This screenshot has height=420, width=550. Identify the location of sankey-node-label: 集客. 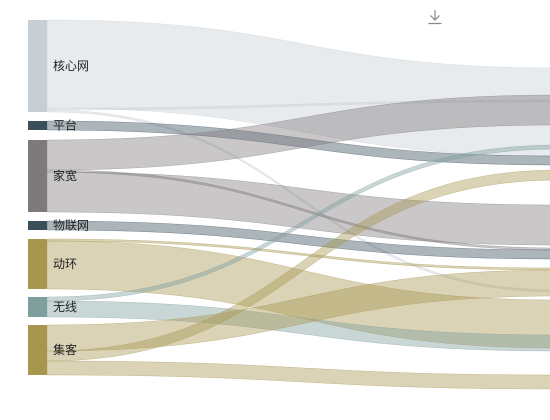
(65, 349).